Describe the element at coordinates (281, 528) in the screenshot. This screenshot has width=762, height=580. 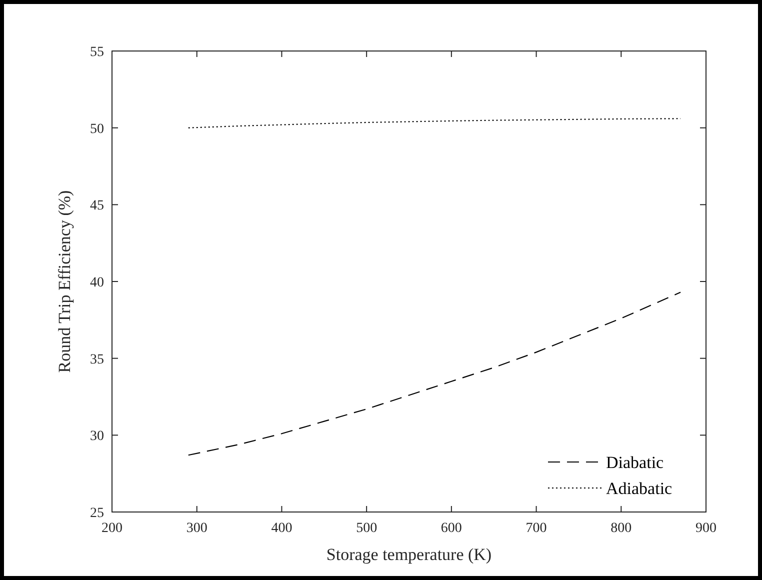
I see `x-tick-label: 400` at that location.